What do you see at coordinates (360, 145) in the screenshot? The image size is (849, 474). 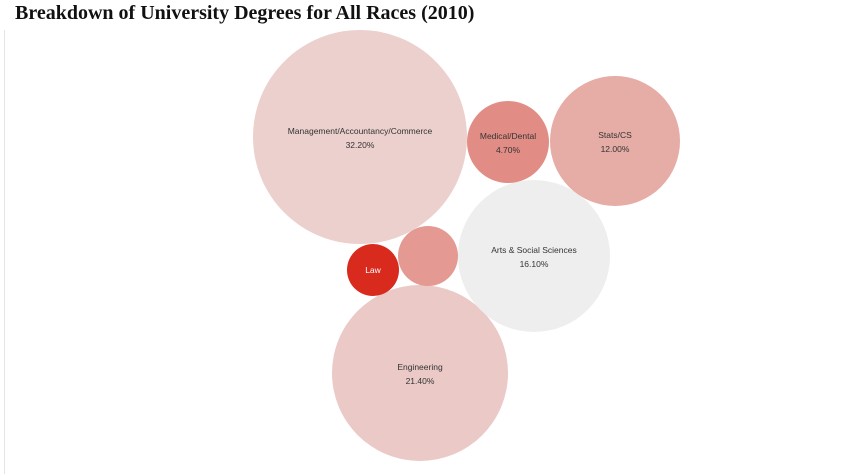 I see `bubble-value-management-accountancy-commerce: 32.20%` at bounding box center [360, 145].